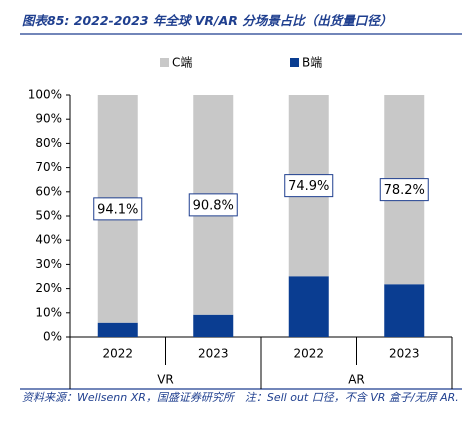 Image resolution: width=476 pixels, height=422 pixels. Describe the element at coordinates (356, 380) in the screenshot. I see `group-label: AR` at that location.